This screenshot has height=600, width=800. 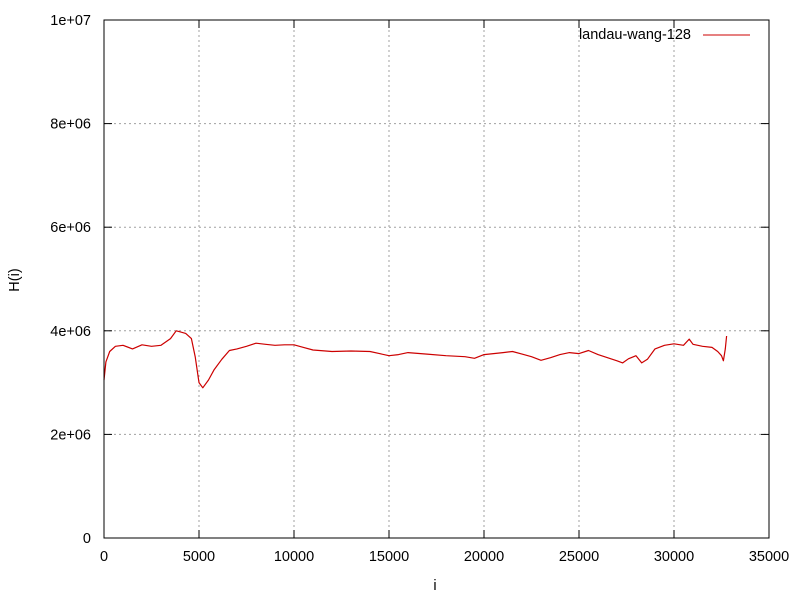 I want to click on legend-label: landau-wang-128, so click(x=635, y=35).